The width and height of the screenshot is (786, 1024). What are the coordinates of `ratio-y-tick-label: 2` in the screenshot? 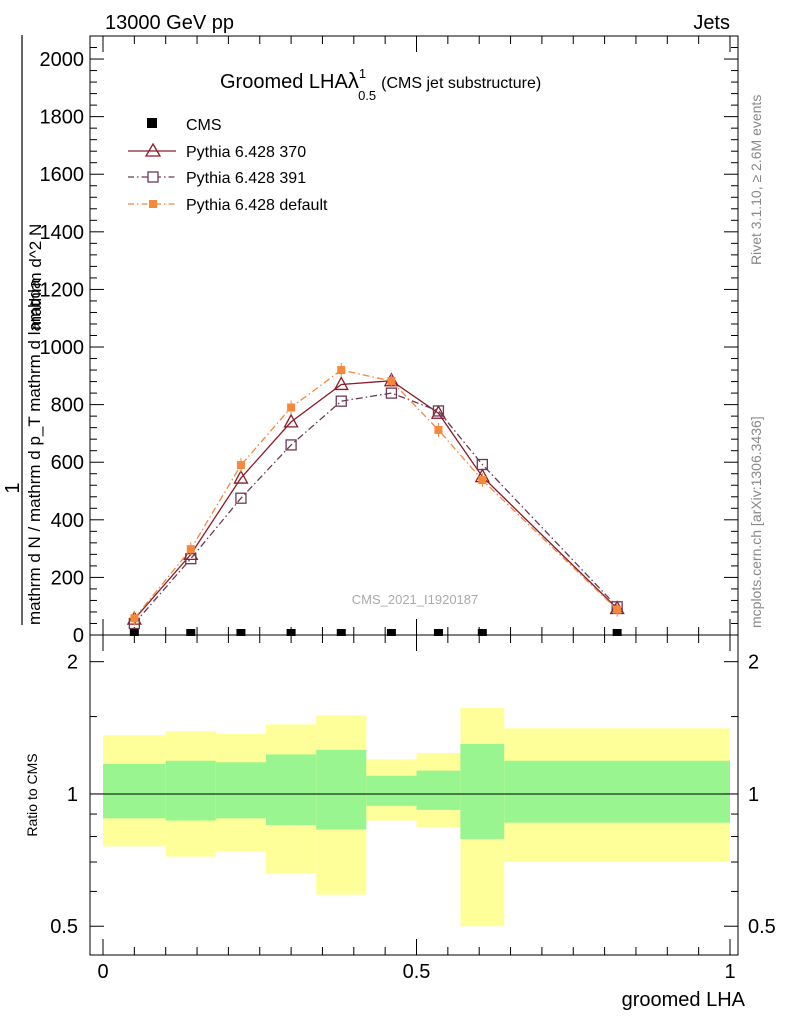 It's located at (72, 663).